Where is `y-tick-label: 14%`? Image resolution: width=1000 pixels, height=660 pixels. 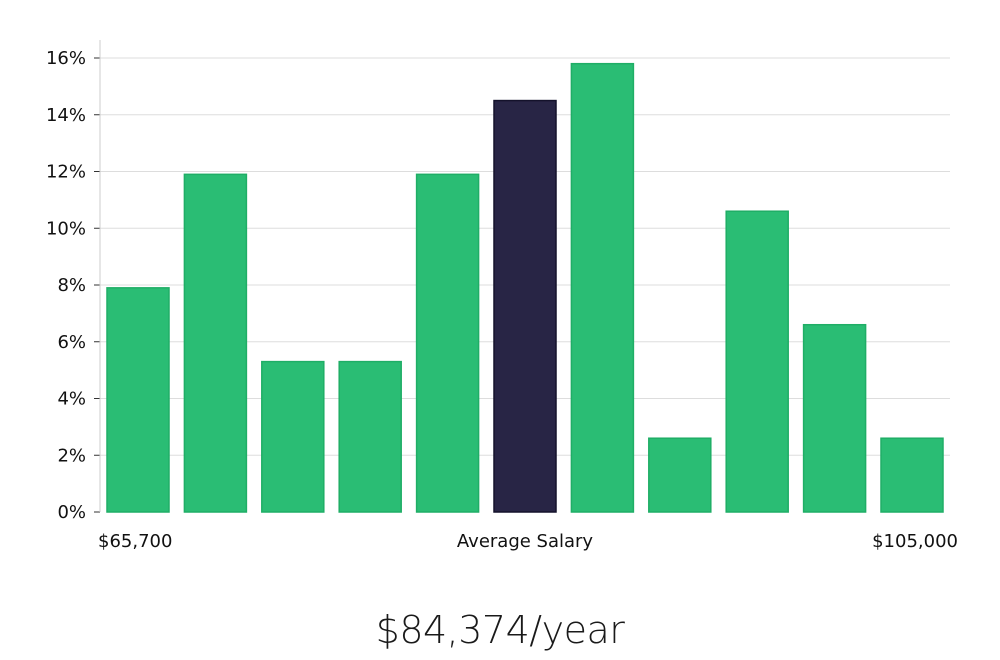
y-tick-label: 14% is located at coordinates (66, 115).